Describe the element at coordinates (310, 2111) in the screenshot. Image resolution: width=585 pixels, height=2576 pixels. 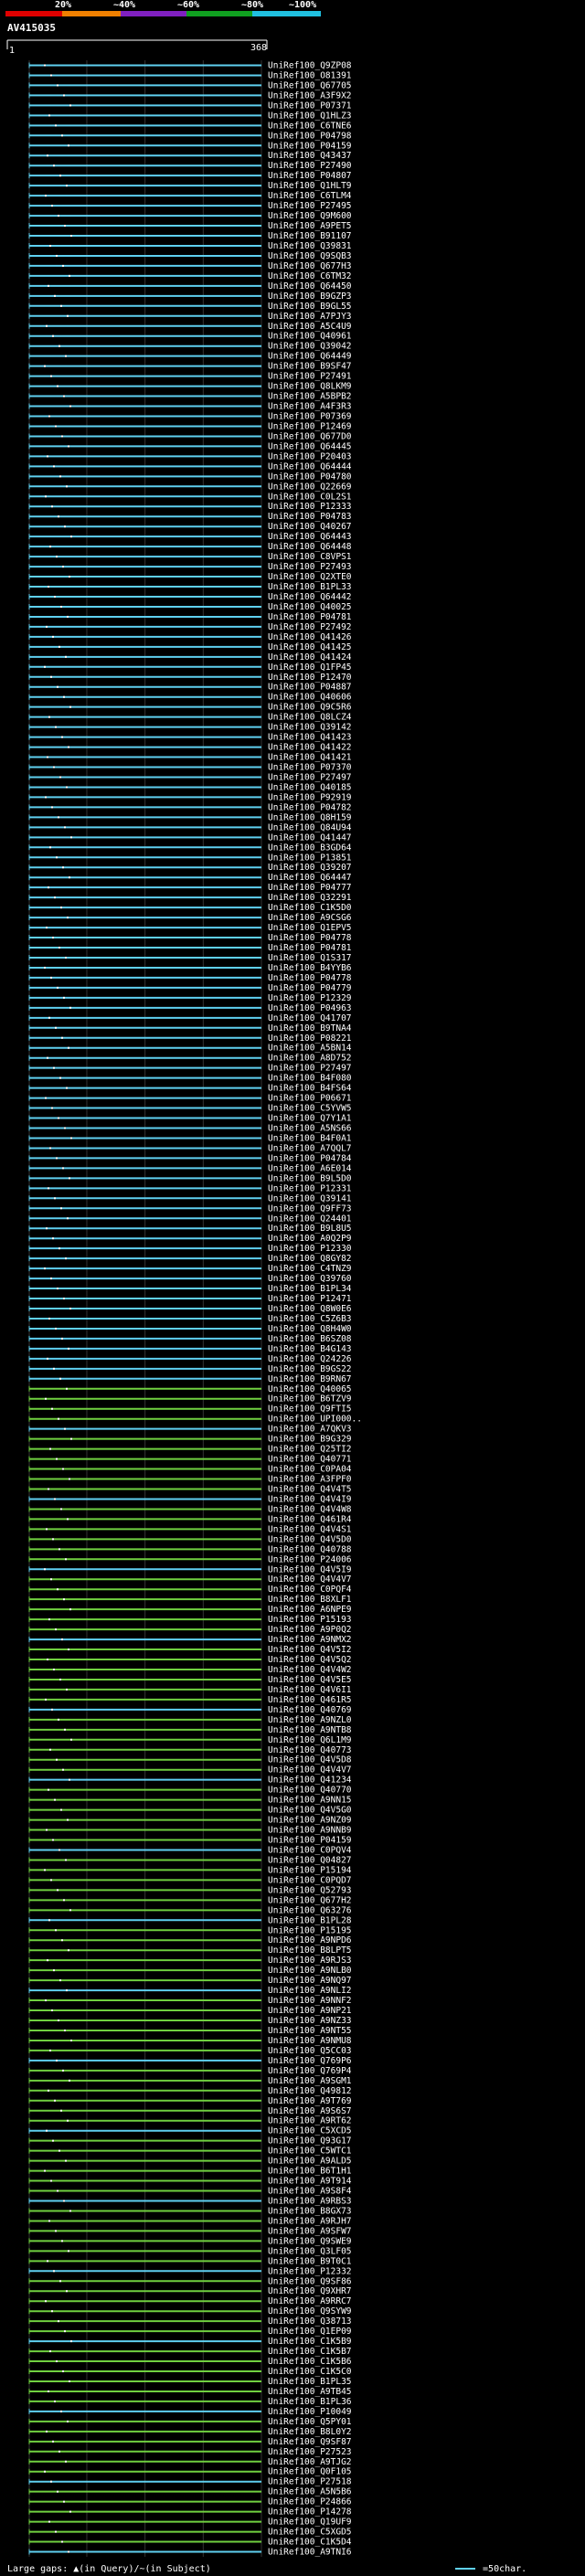
I see `hit-label: UniRef100_A9S6S7` at that location.